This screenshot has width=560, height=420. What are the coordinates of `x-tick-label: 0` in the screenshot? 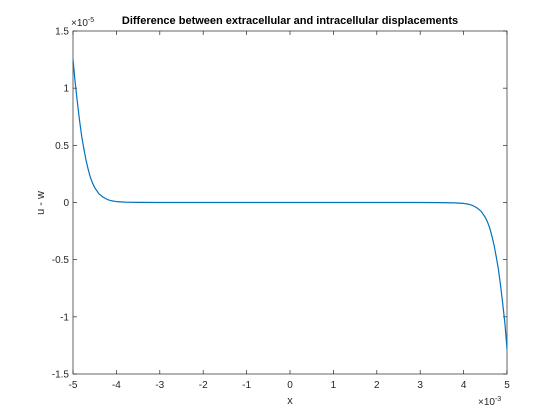 It's located at (290, 385).